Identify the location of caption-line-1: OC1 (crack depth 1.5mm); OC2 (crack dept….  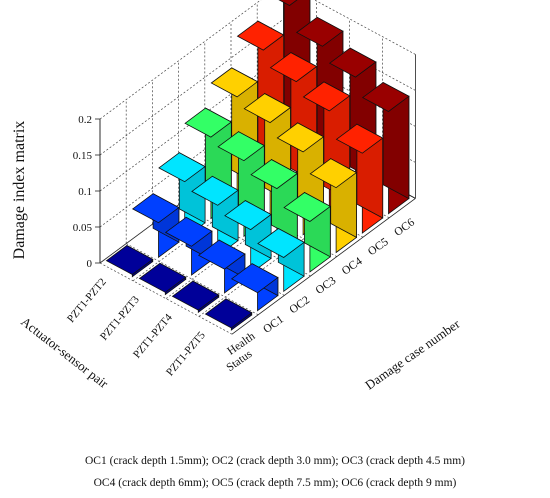
(275, 461).